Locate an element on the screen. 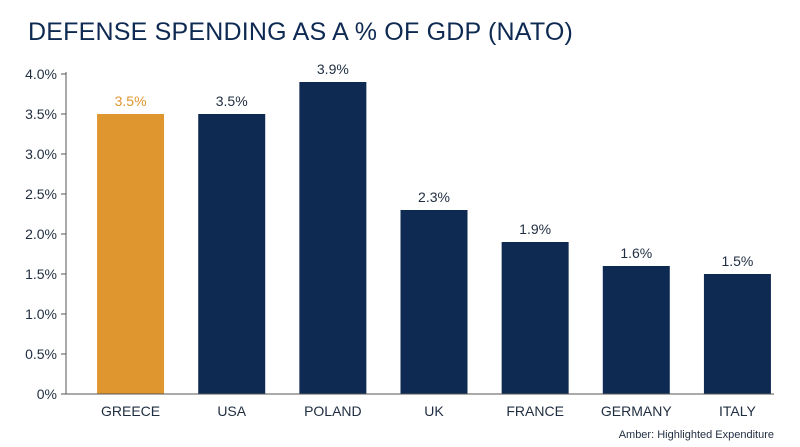 This screenshot has width=800, height=447. y-tick-label: 1.0% is located at coordinates (41, 314).